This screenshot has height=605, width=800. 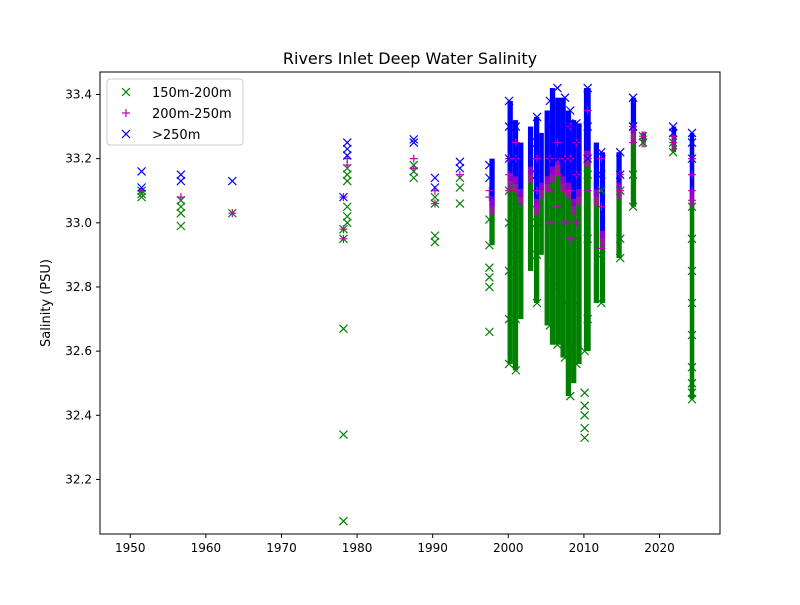 What do you see at coordinates (192, 93) in the screenshot?
I see `legend-label: 150m-200m` at bounding box center [192, 93].